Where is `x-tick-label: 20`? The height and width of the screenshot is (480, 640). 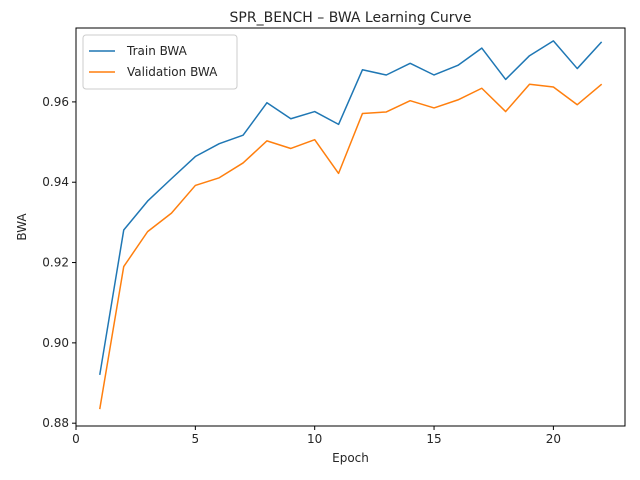 x-tick-label: 20 is located at coordinates (553, 439).